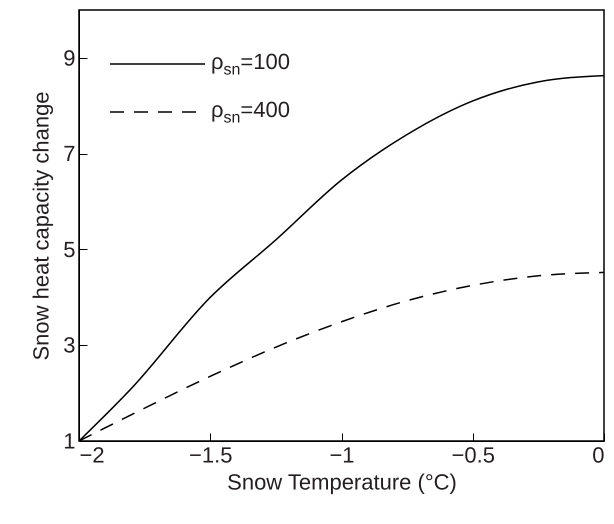 Image resolution: width=614 pixels, height=524 pixels. What do you see at coordinates (69, 345) in the screenshot?
I see `y-tick-label: 3` at bounding box center [69, 345].